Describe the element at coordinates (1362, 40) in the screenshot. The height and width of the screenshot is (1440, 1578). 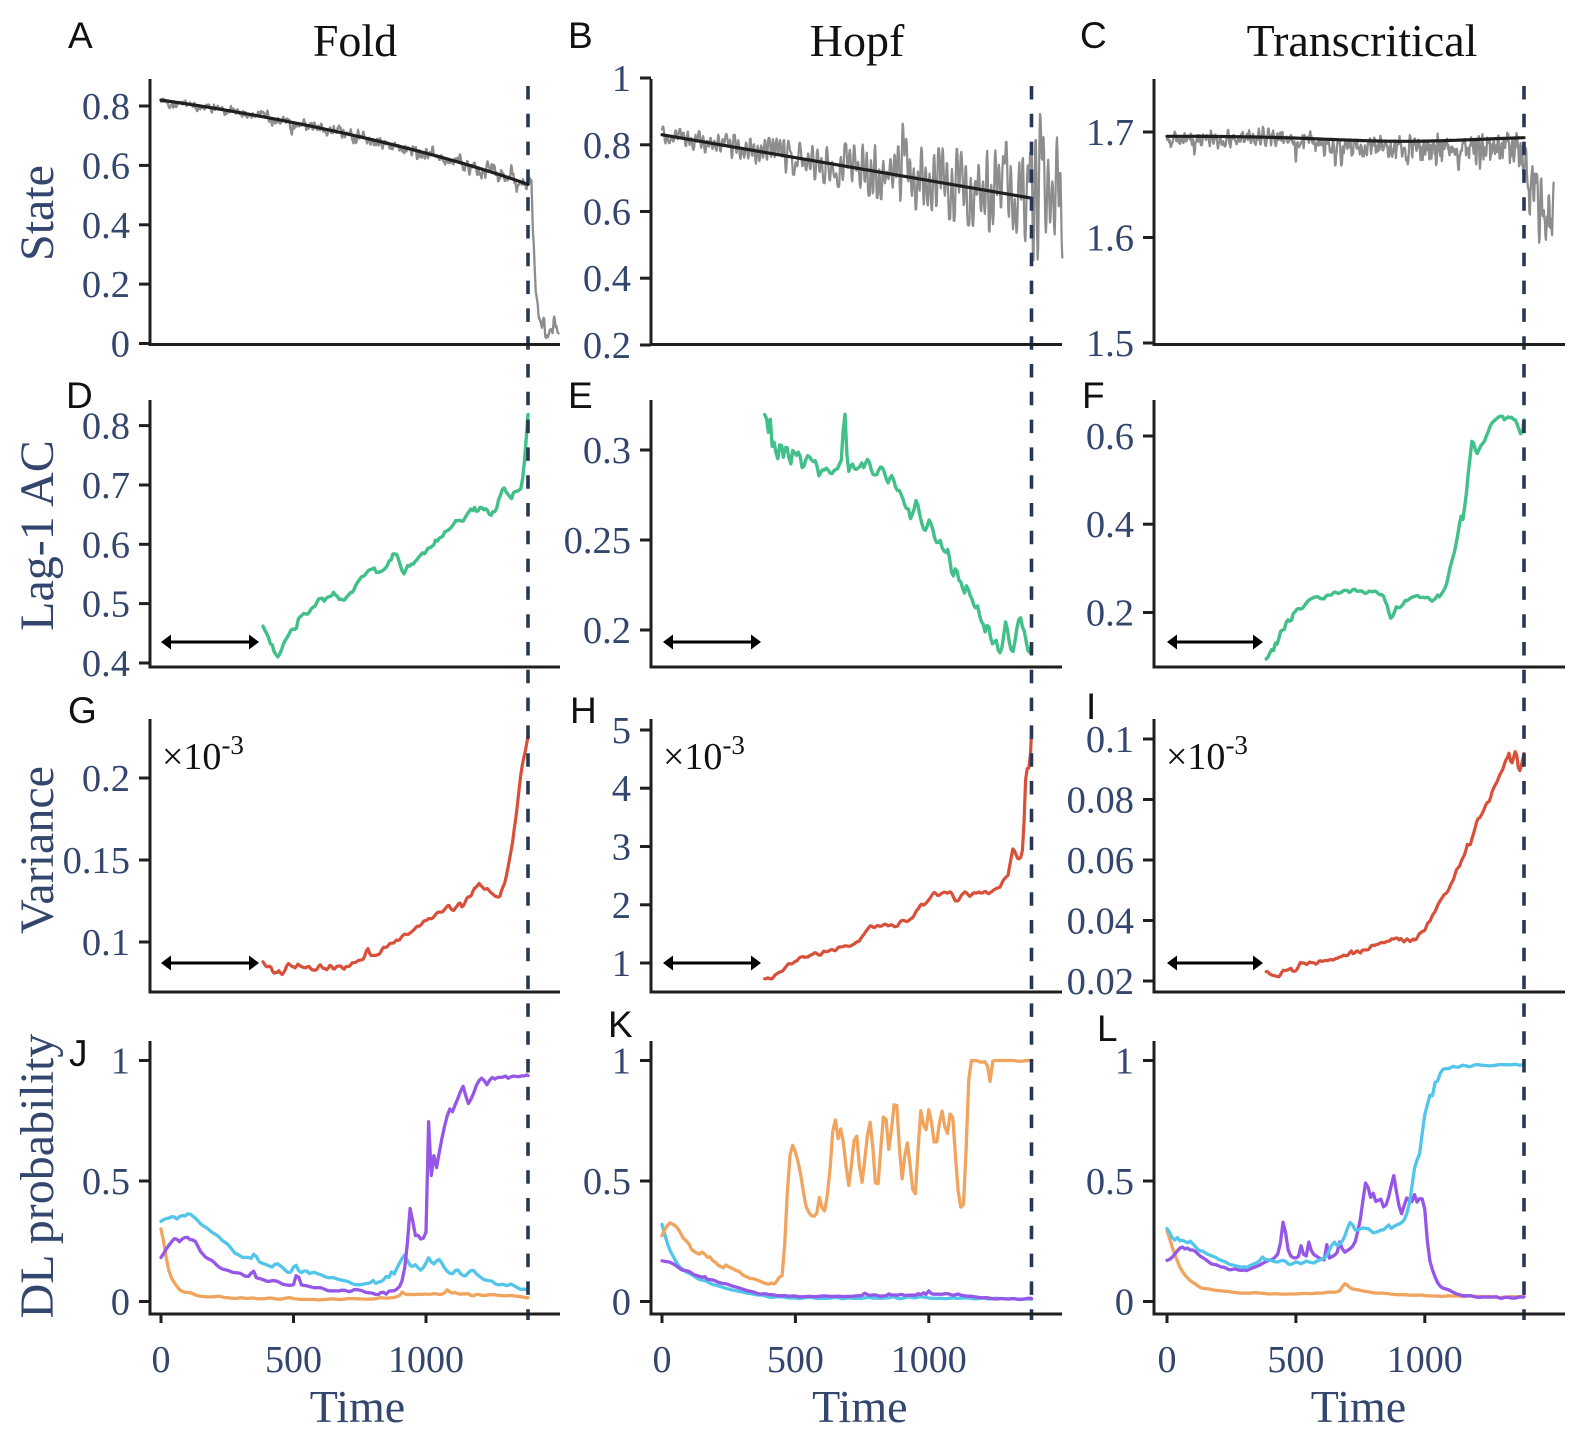
I see `svg-text: Transcritical` at that location.